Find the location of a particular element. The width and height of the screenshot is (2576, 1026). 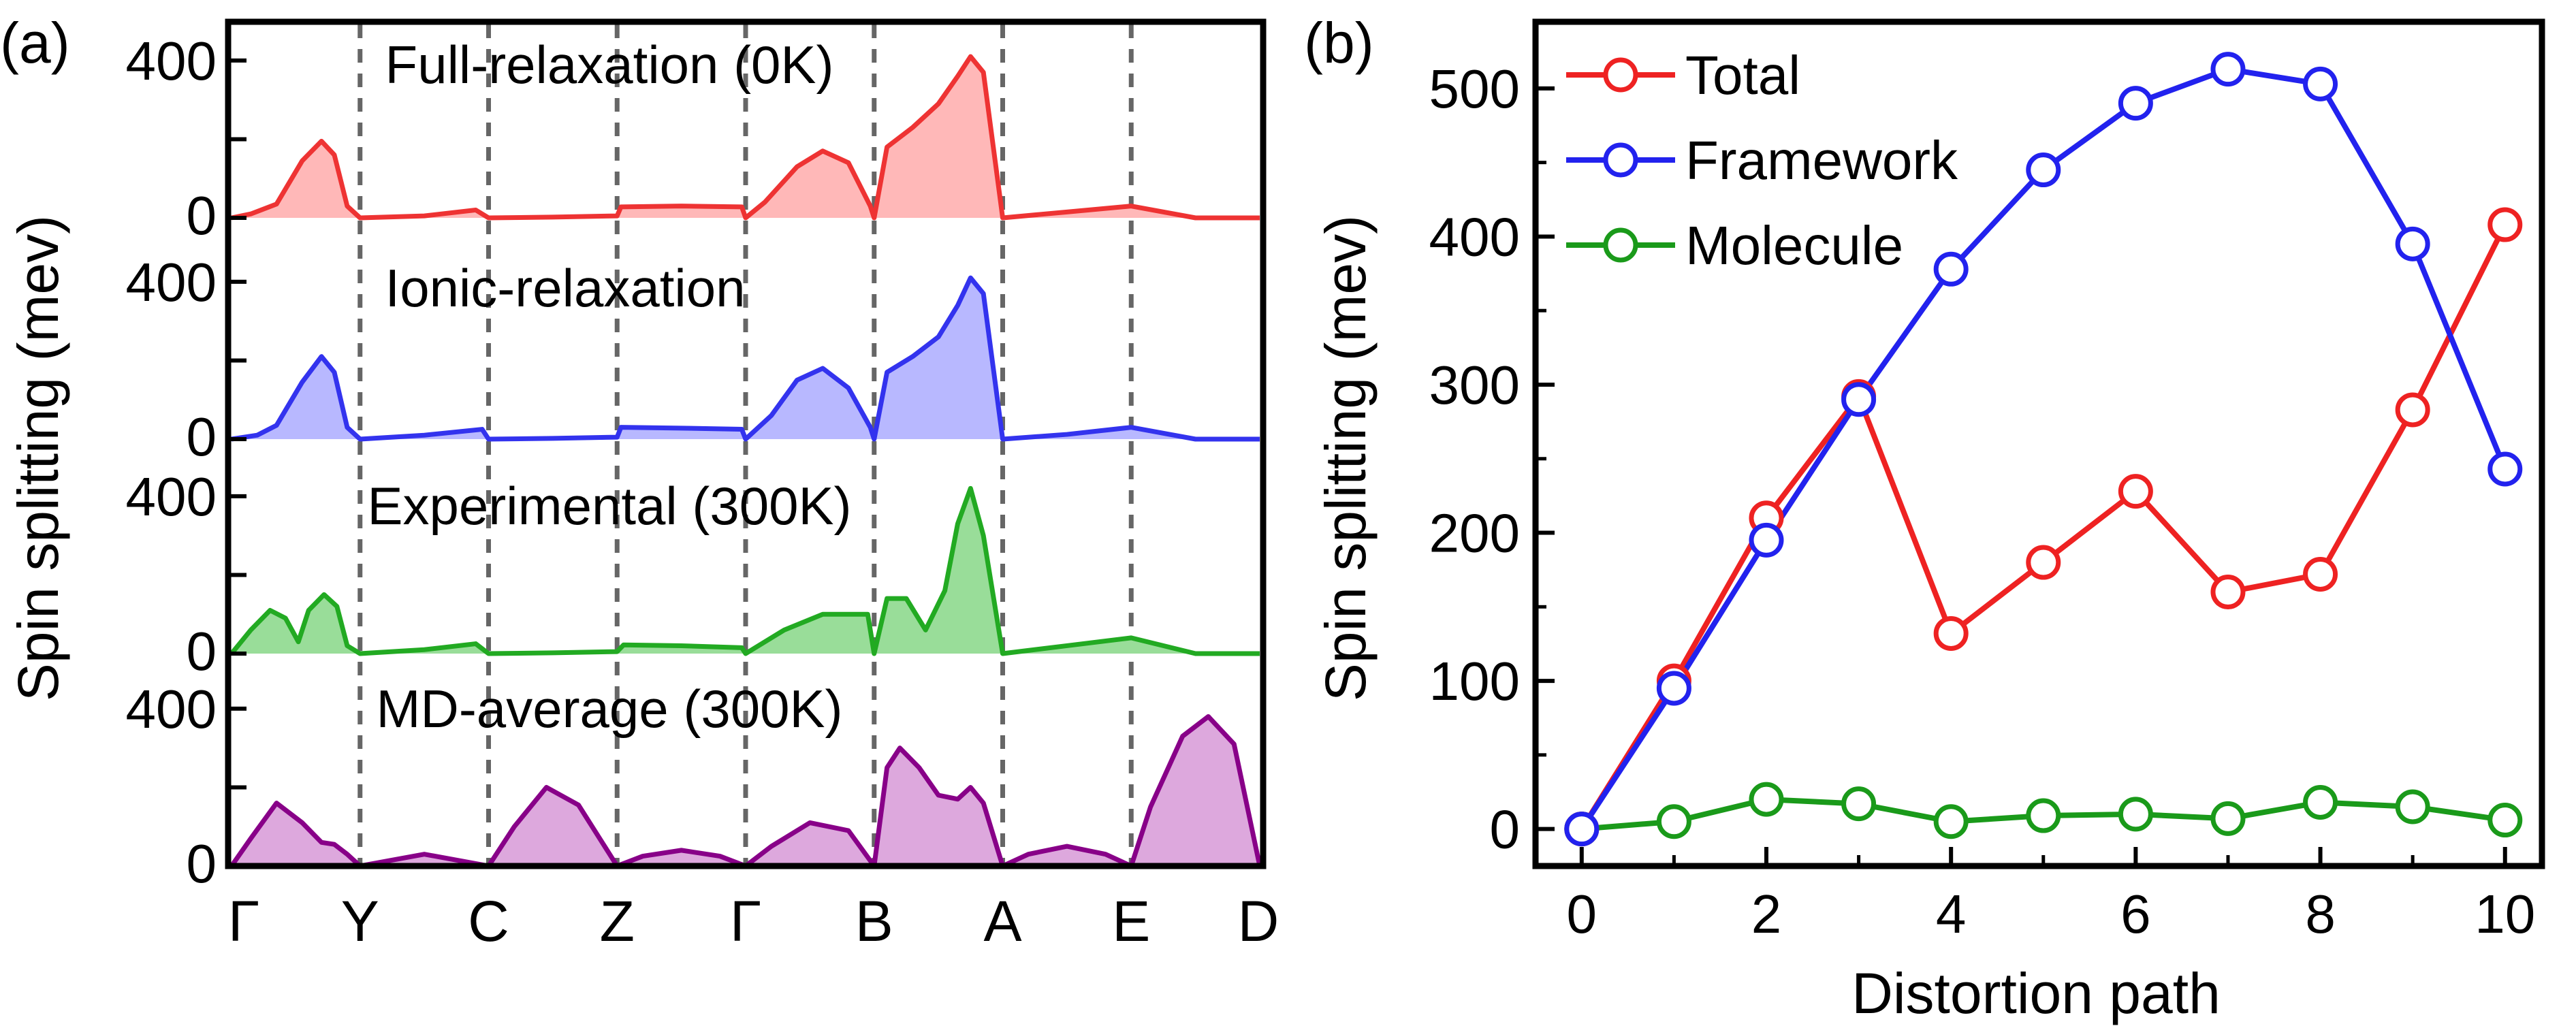

band-area-full is located at coordinates (746, 137).